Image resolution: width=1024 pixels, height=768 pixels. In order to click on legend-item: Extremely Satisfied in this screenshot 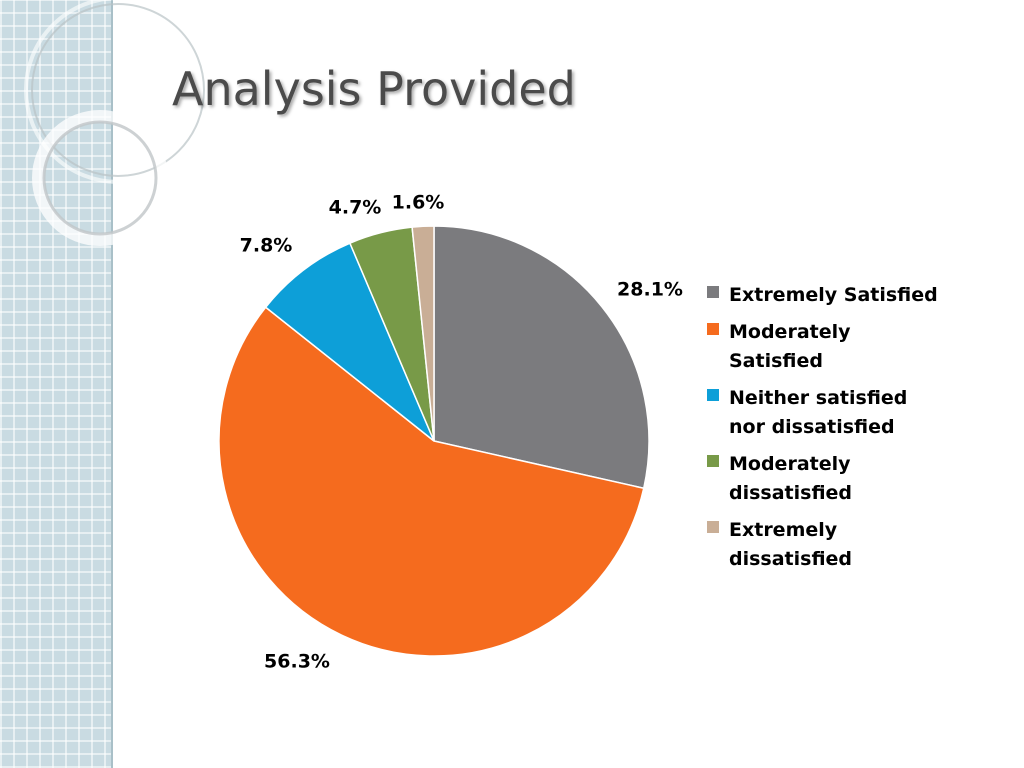, I will do `click(837, 295)`.